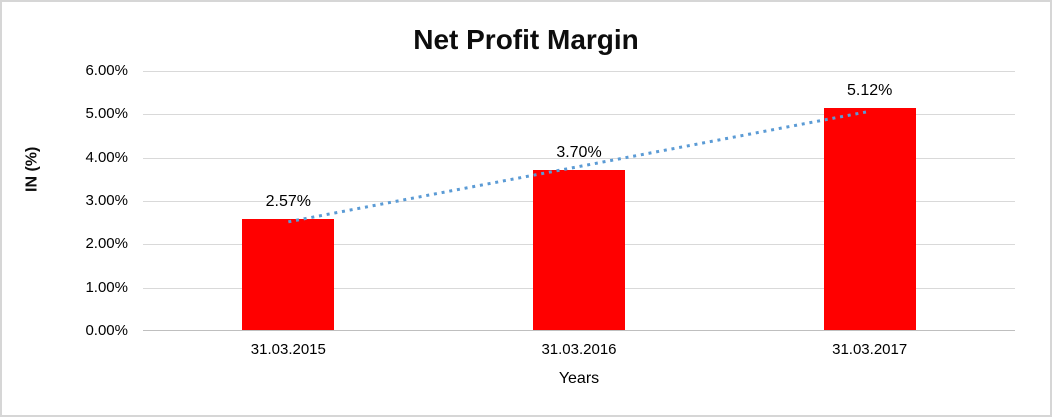  What do you see at coordinates (106, 330) in the screenshot?
I see `y-tick-label: 0.00%` at bounding box center [106, 330].